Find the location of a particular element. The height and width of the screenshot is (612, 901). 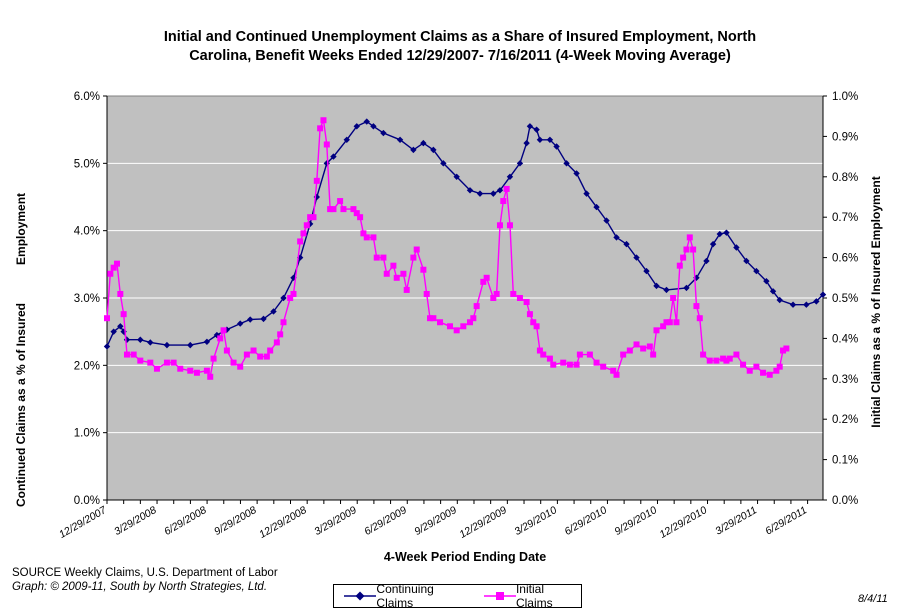

x-tick-label: 6/29/2009 is located at coordinates (385, 521).